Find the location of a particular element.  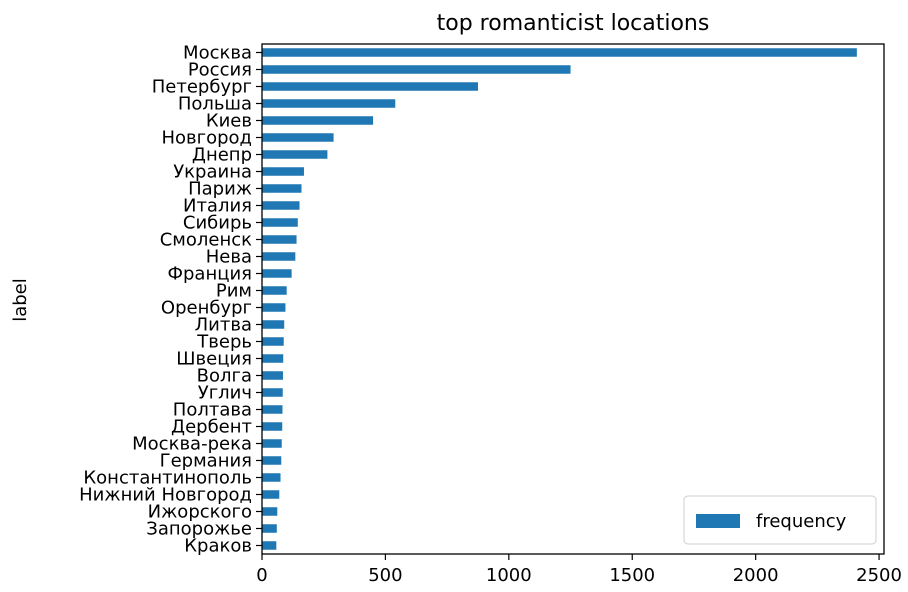

y-tick-label: Углич is located at coordinates (225, 393).